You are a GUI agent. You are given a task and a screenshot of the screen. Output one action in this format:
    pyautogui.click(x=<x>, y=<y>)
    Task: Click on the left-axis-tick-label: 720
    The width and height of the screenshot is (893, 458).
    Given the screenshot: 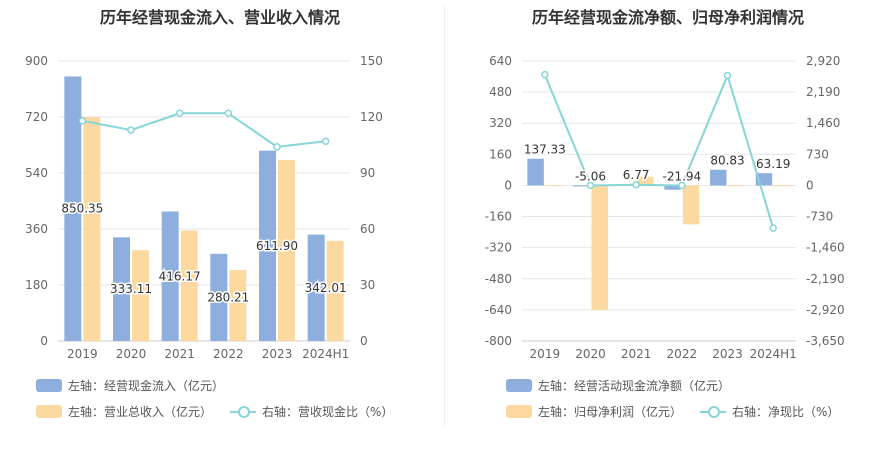 What is the action you would take?
    pyautogui.click(x=36, y=117)
    